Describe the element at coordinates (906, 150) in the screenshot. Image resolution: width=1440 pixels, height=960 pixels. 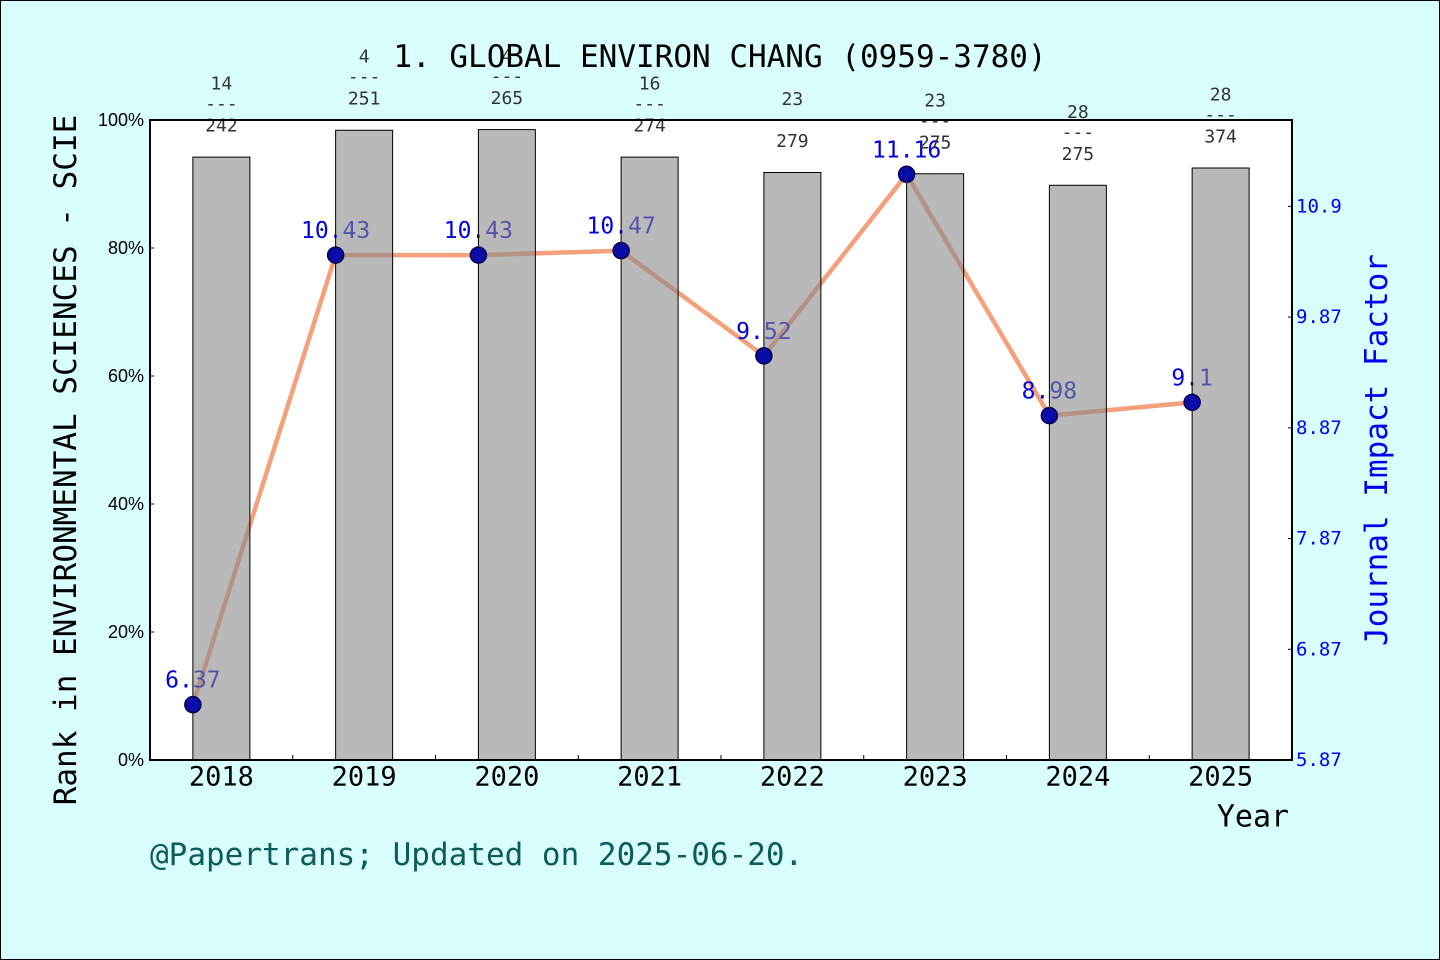
I see `impact-factor-label-2023: 11.16` at that location.